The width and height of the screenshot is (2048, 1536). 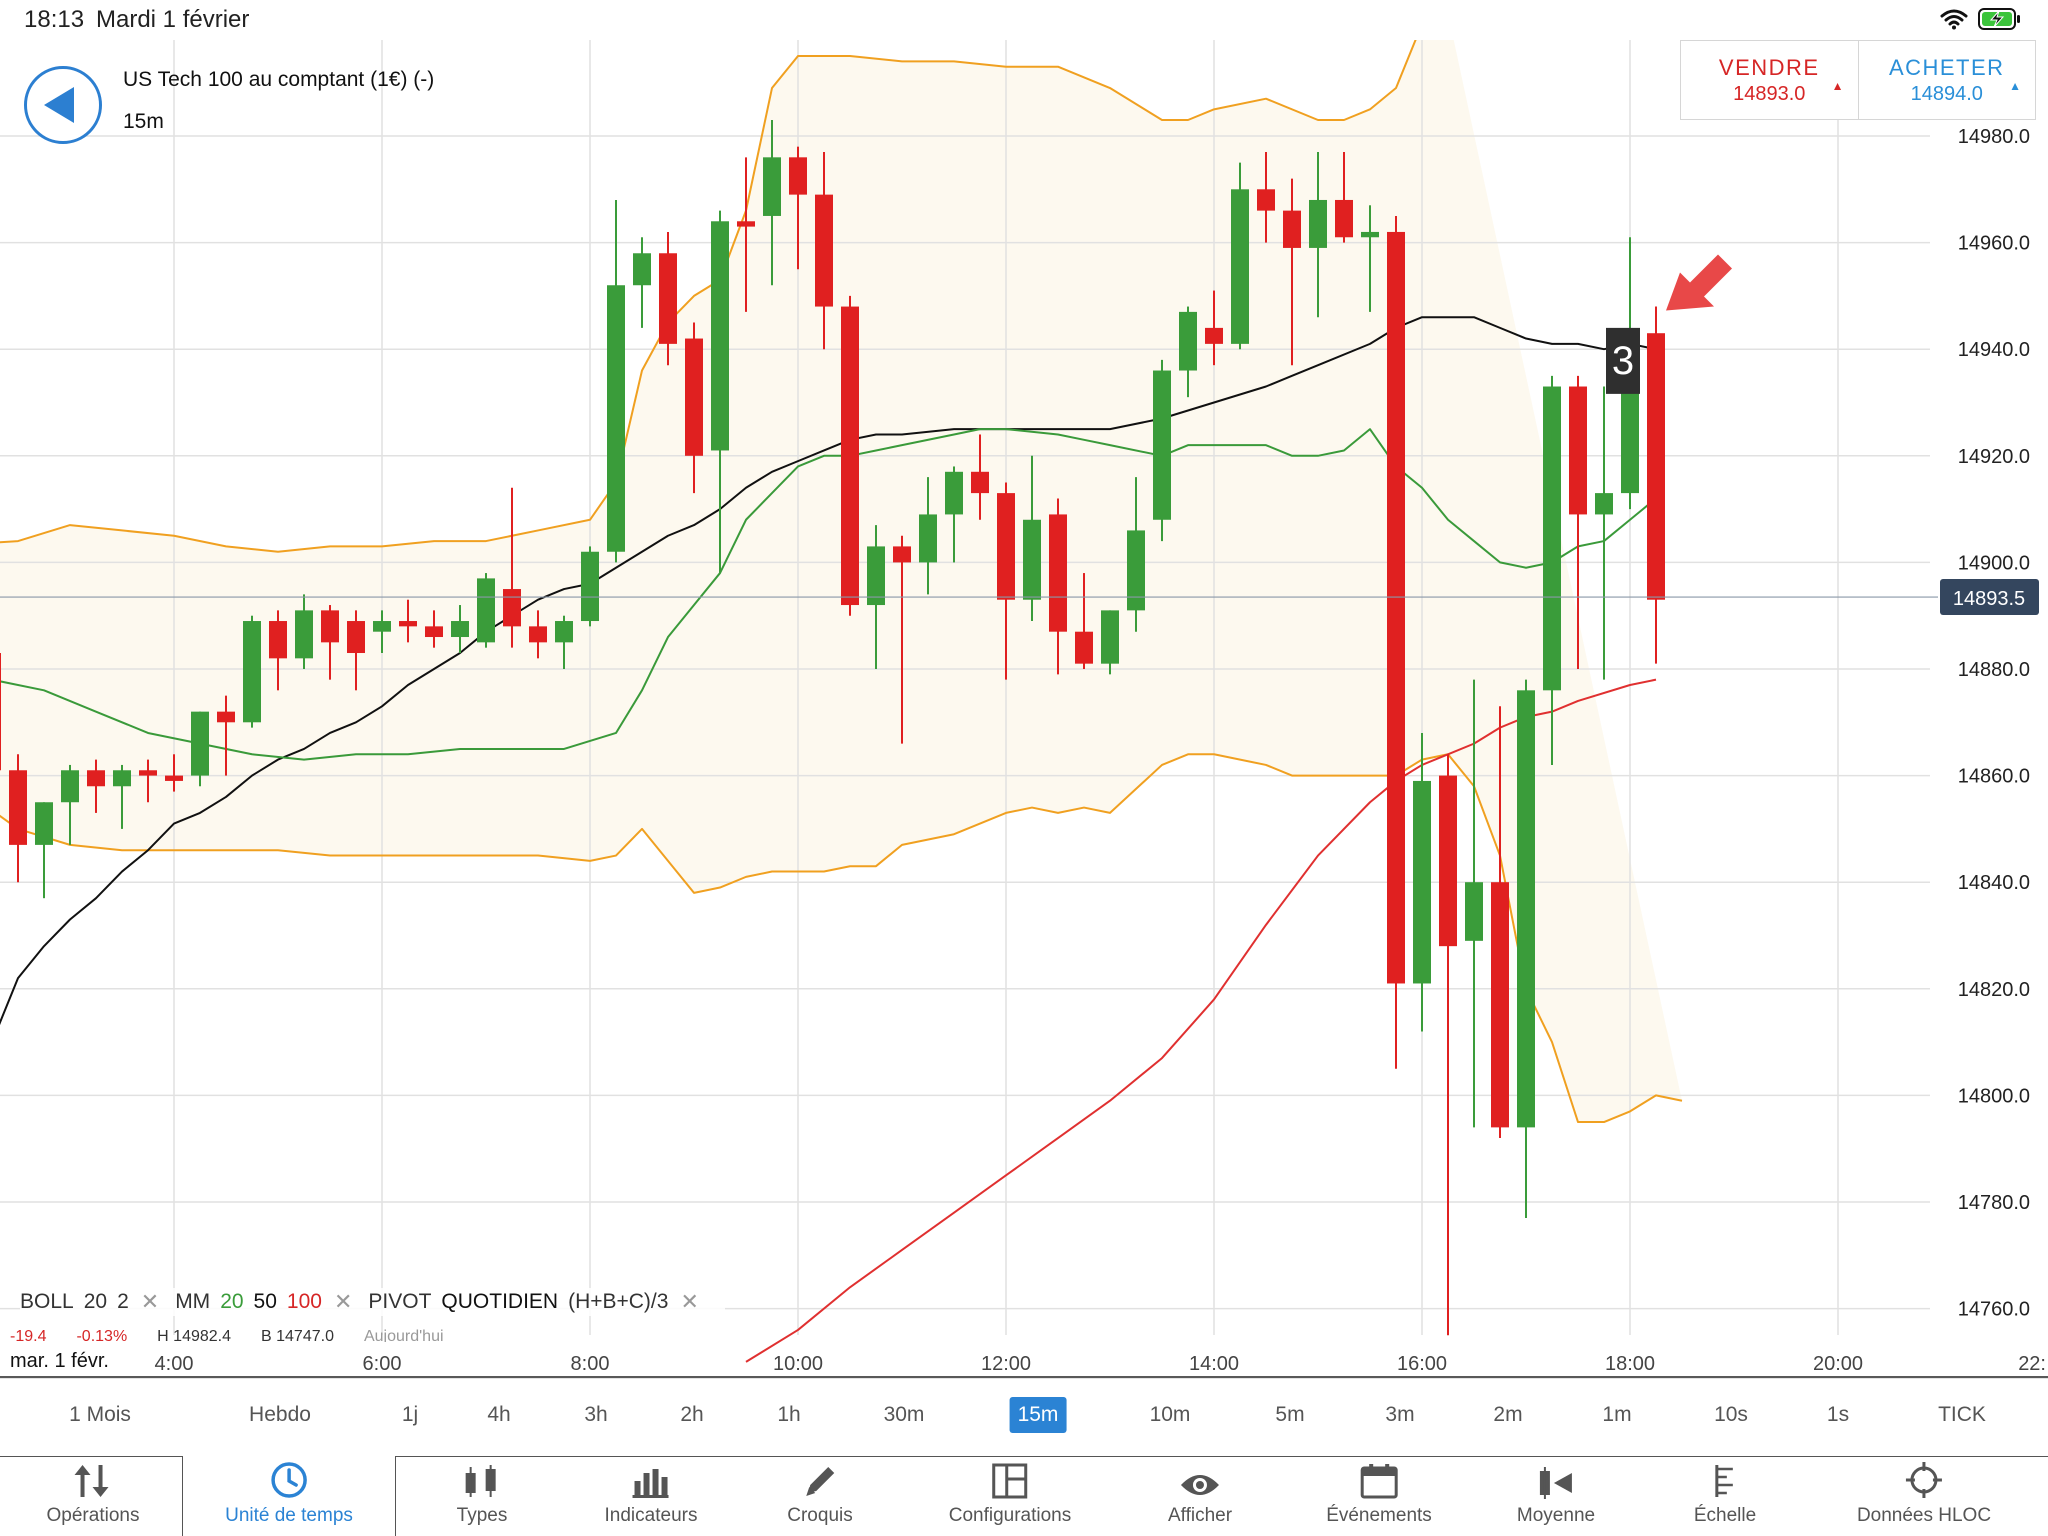 I want to click on day-high: H 14982.4, so click(x=194, y=1335).